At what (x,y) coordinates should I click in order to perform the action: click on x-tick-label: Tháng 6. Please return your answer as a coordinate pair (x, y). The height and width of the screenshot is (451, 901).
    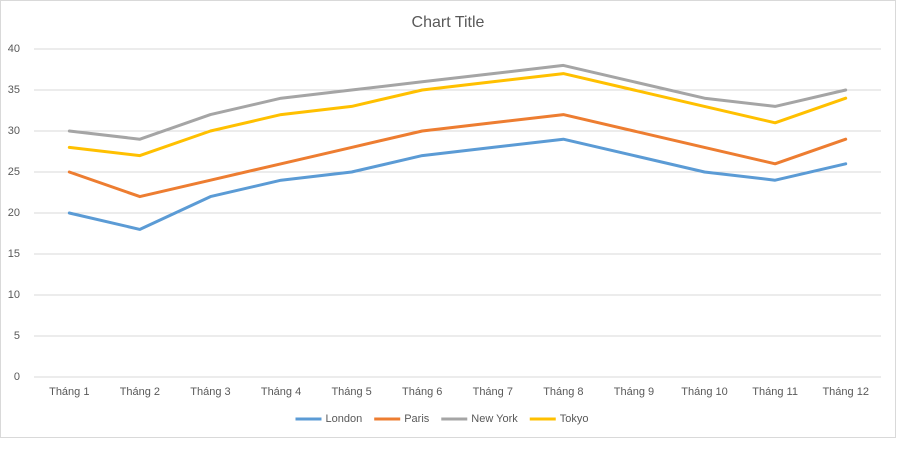
    Looking at the image, I should click on (422, 392).